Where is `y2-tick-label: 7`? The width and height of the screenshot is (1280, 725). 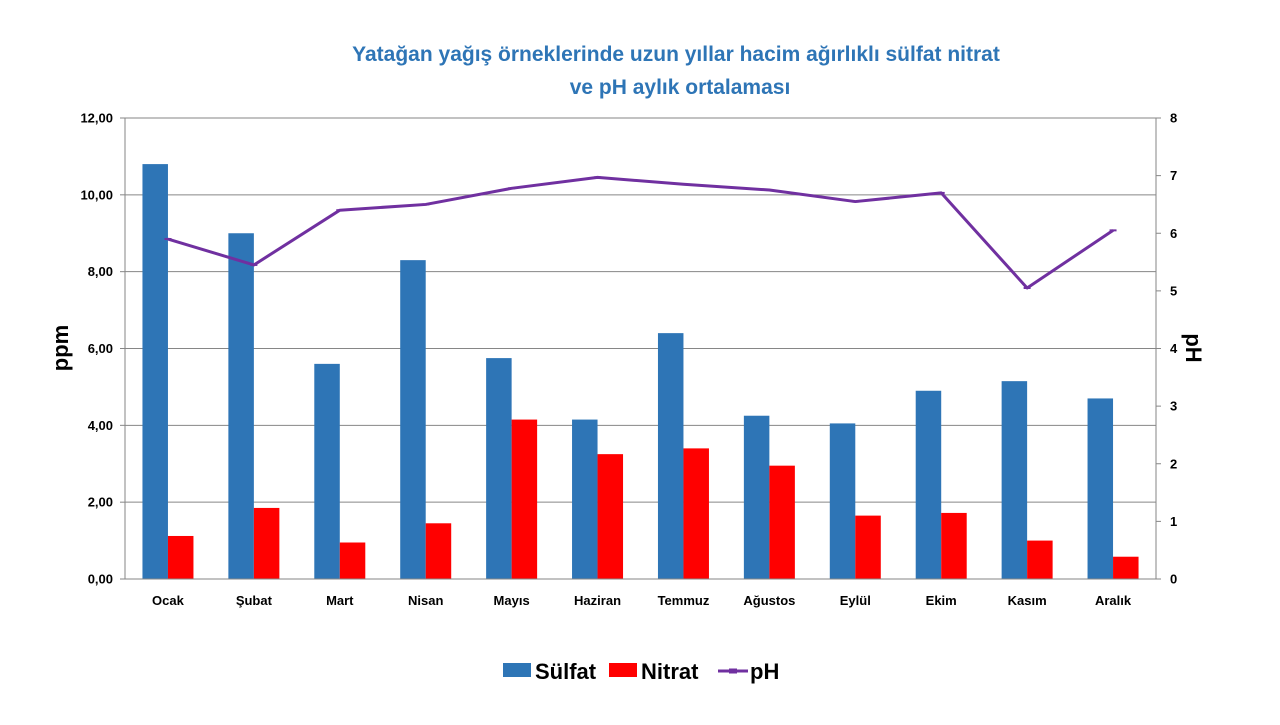 y2-tick-label: 7 is located at coordinates (1173, 175).